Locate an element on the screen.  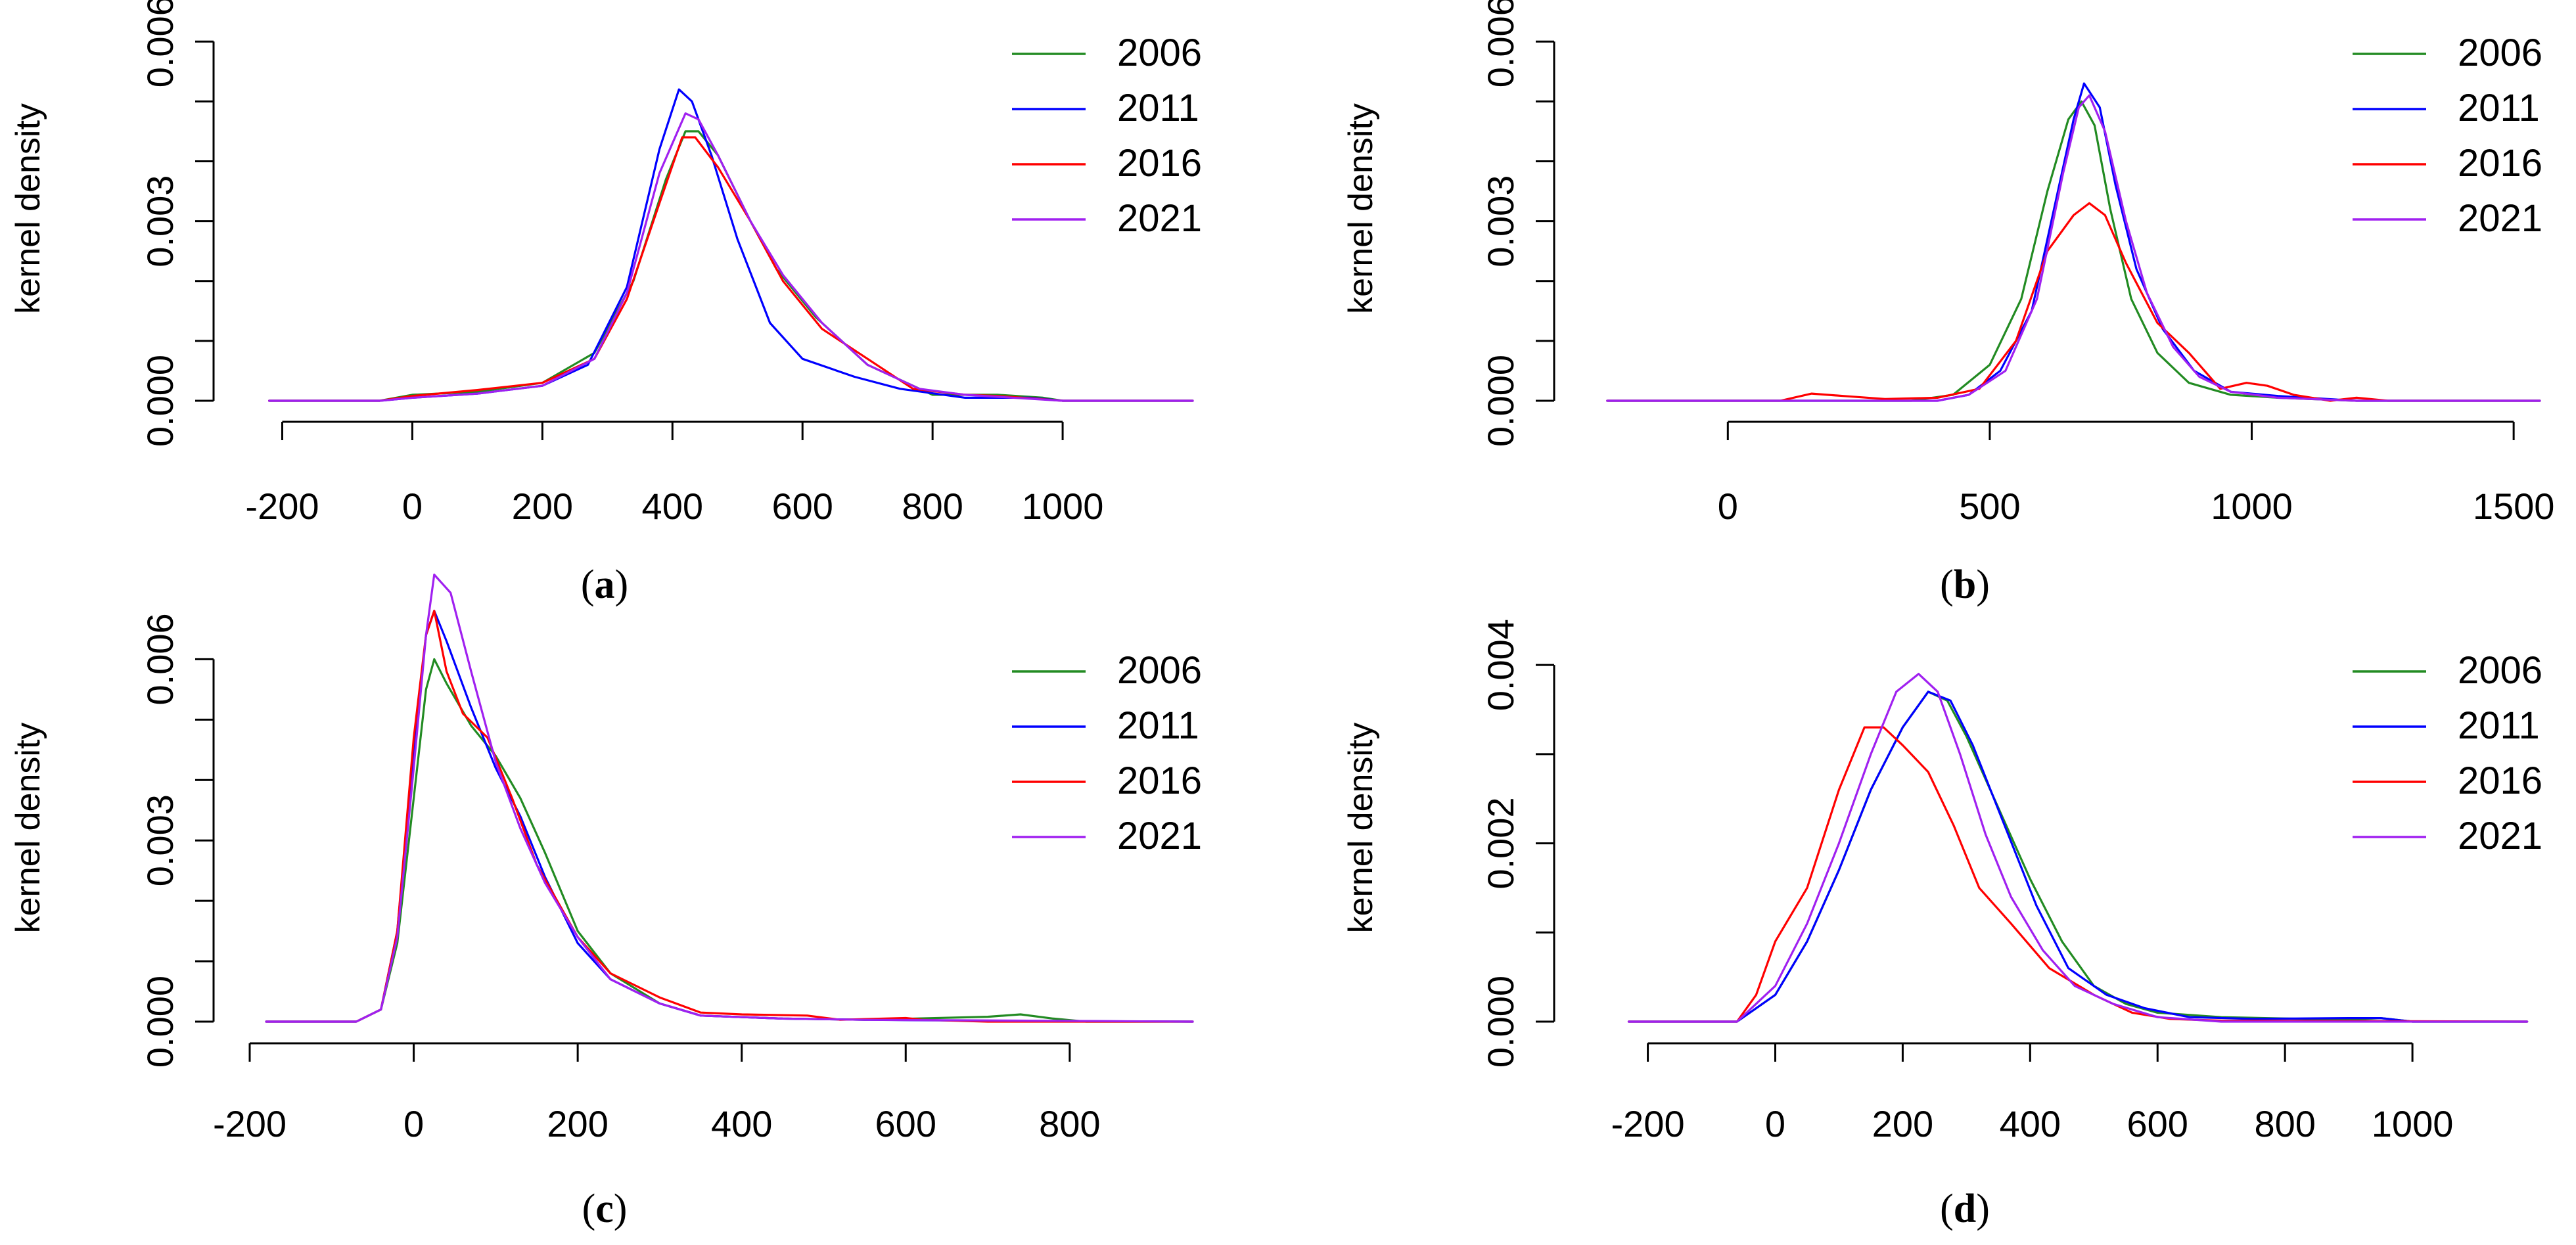
caption-letter: d is located at coordinates (1965, 1209).